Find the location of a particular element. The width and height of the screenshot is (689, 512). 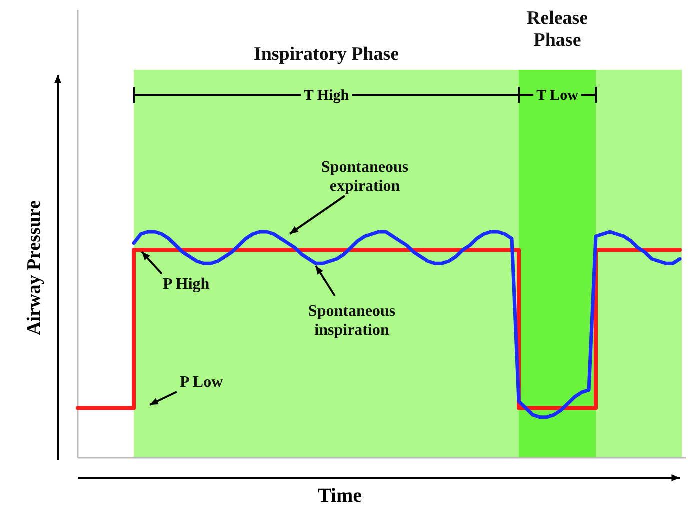

x-axis-title: Time is located at coordinates (340, 496).